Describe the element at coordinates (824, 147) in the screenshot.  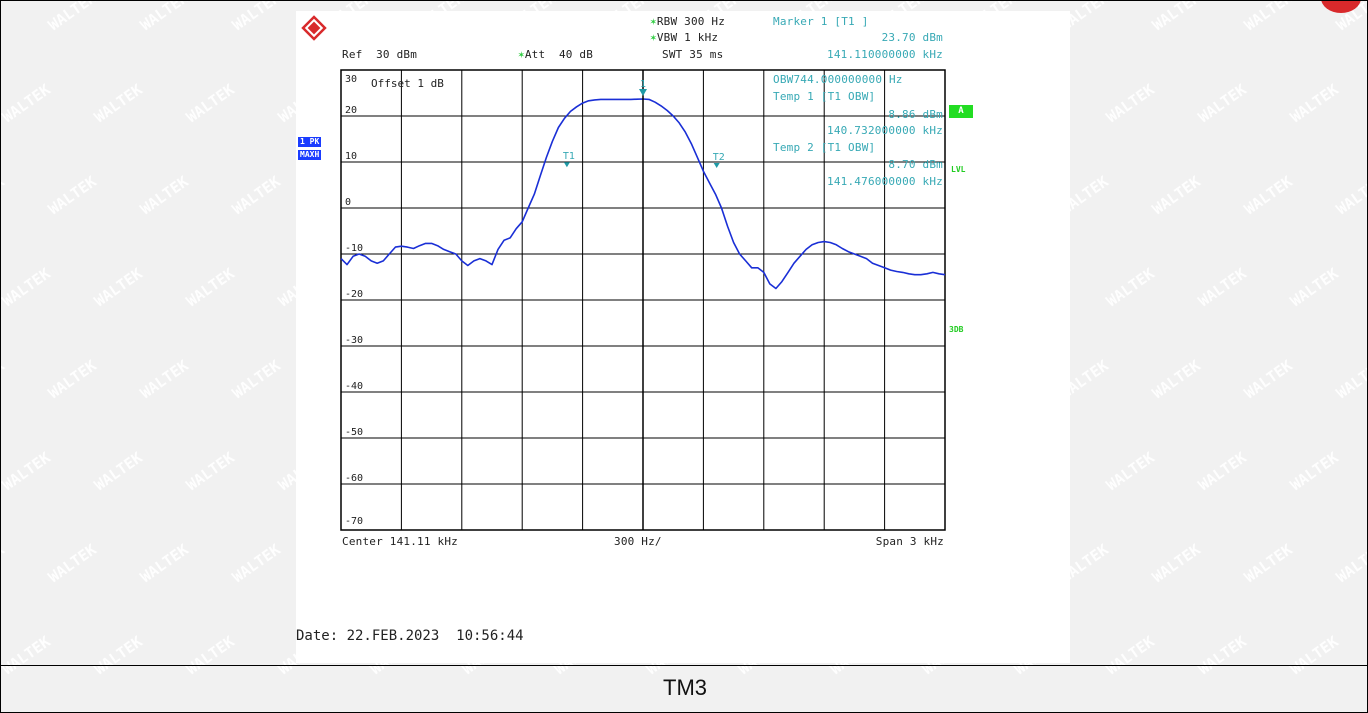
I see `temp2-title: Temp 2 [T1 OBW]` at that location.